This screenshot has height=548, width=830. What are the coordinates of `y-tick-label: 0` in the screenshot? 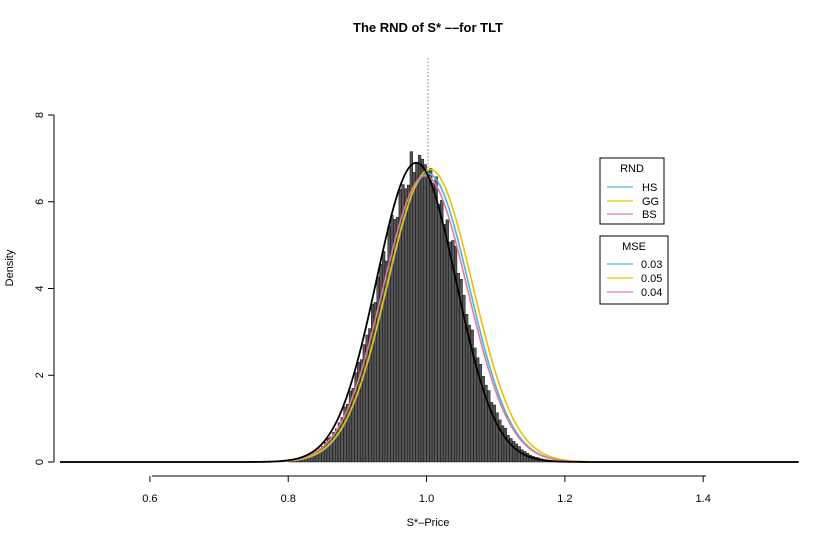 It's located at (40, 462).